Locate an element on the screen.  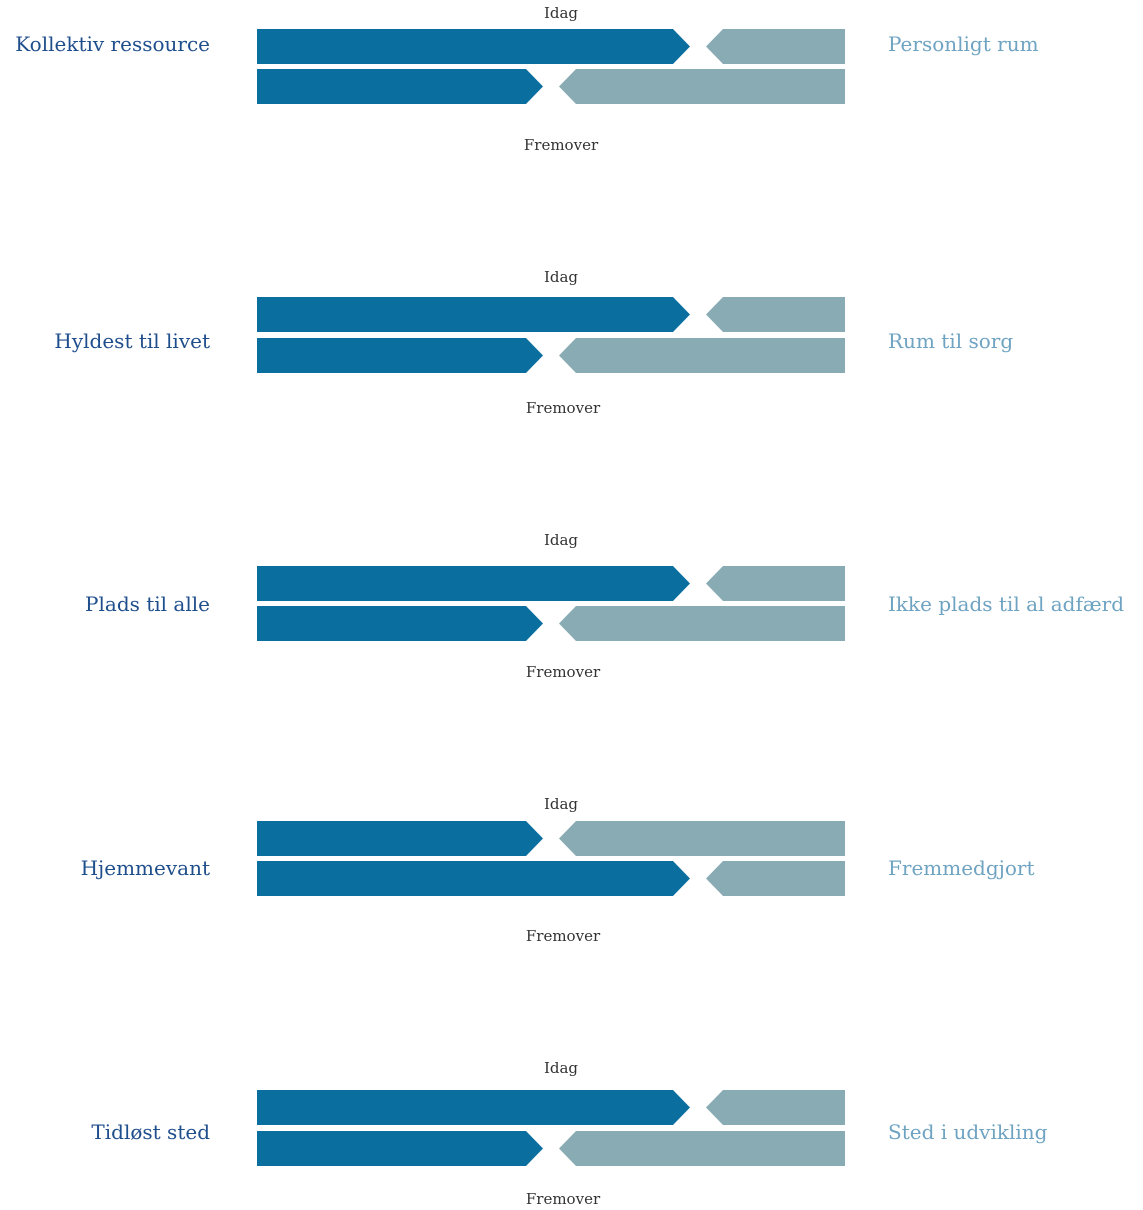
right-pole-label: Sted i udvikling is located at coordinates (968, 1132).